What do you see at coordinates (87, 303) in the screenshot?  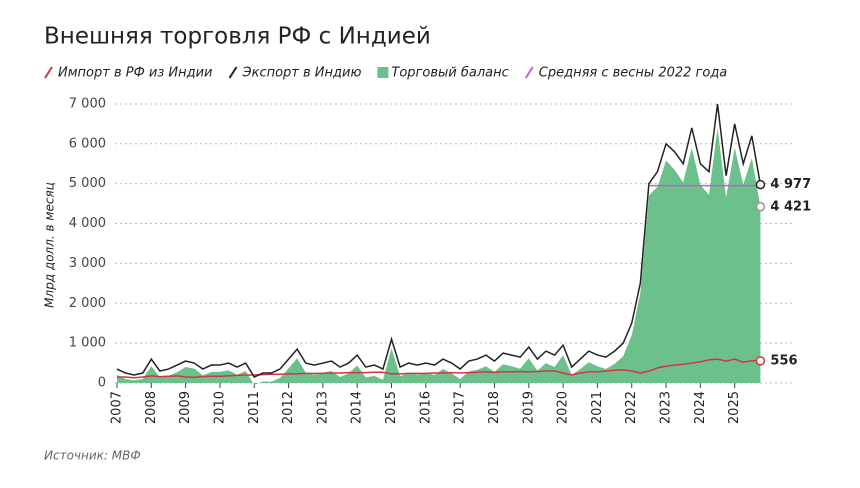 I see `y-tick-label: 2 000` at bounding box center [87, 303].